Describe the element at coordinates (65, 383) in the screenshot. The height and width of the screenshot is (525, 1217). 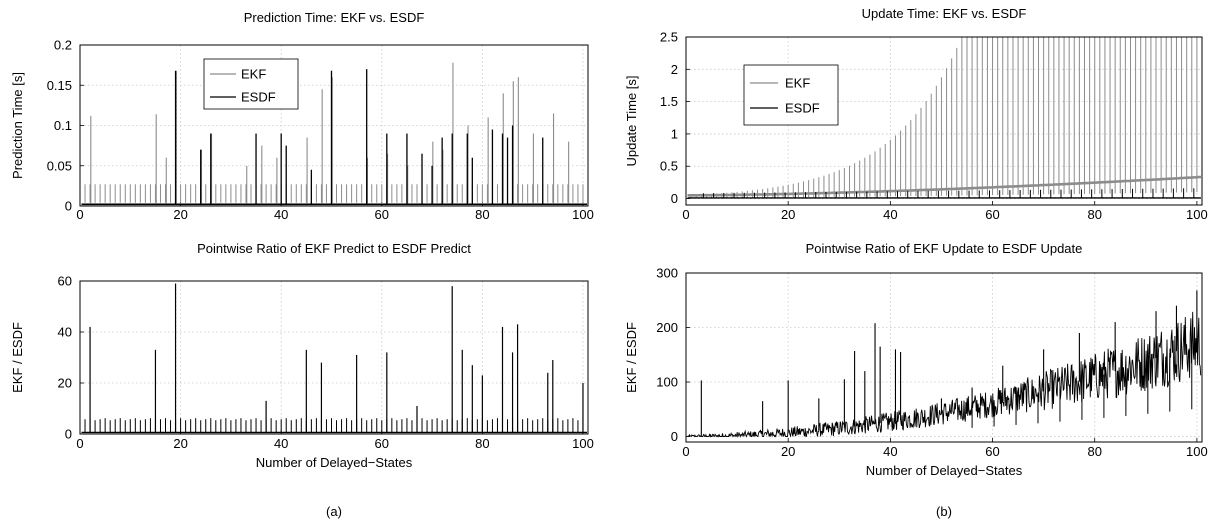
I see `y-tick-label: 20` at that location.